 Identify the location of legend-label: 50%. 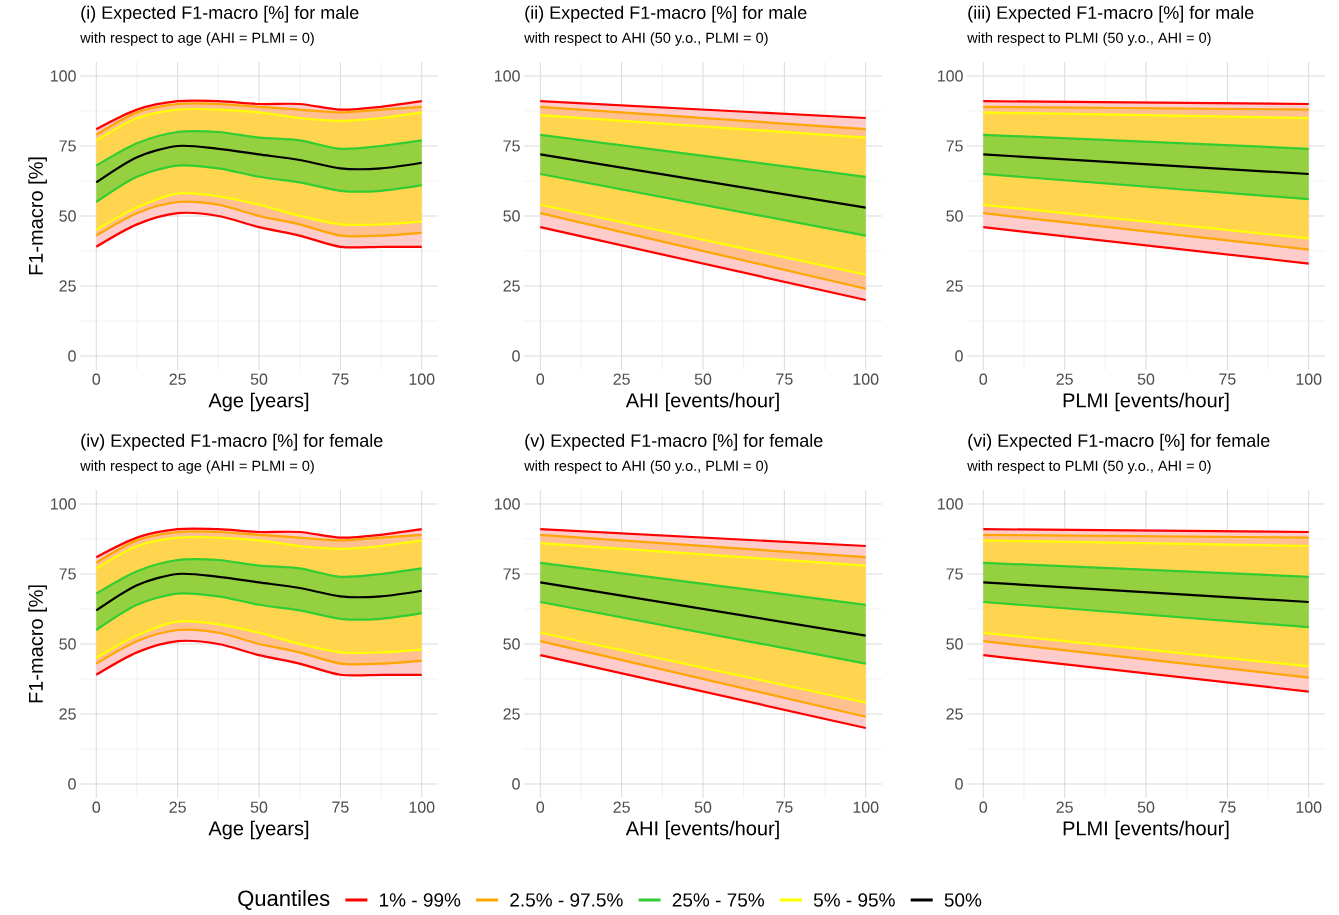
(963, 900).